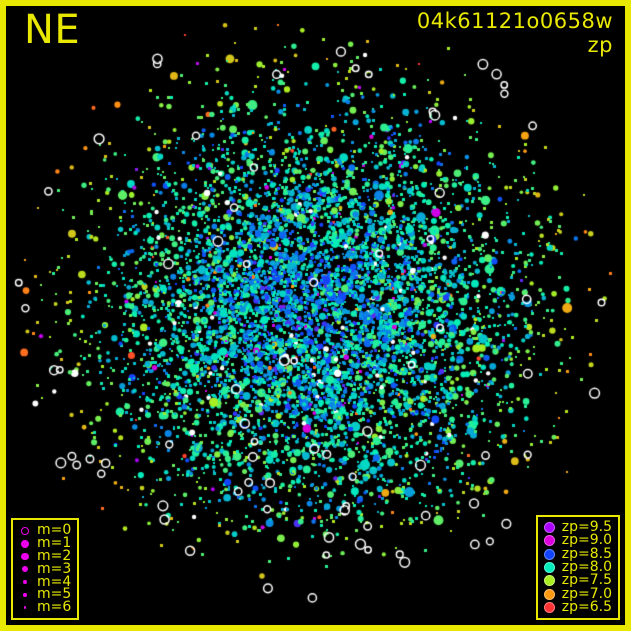 The height and width of the screenshot is (631, 631). What do you see at coordinates (52, 30) in the screenshot?
I see `direction-label: NE` at bounding box center [52, 30].